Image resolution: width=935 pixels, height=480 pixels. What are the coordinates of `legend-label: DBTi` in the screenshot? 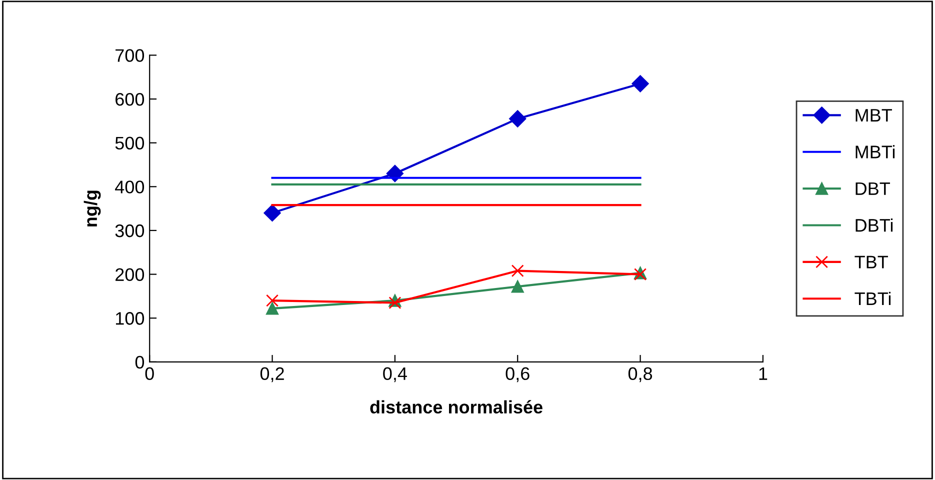 It's located at (874, 225).